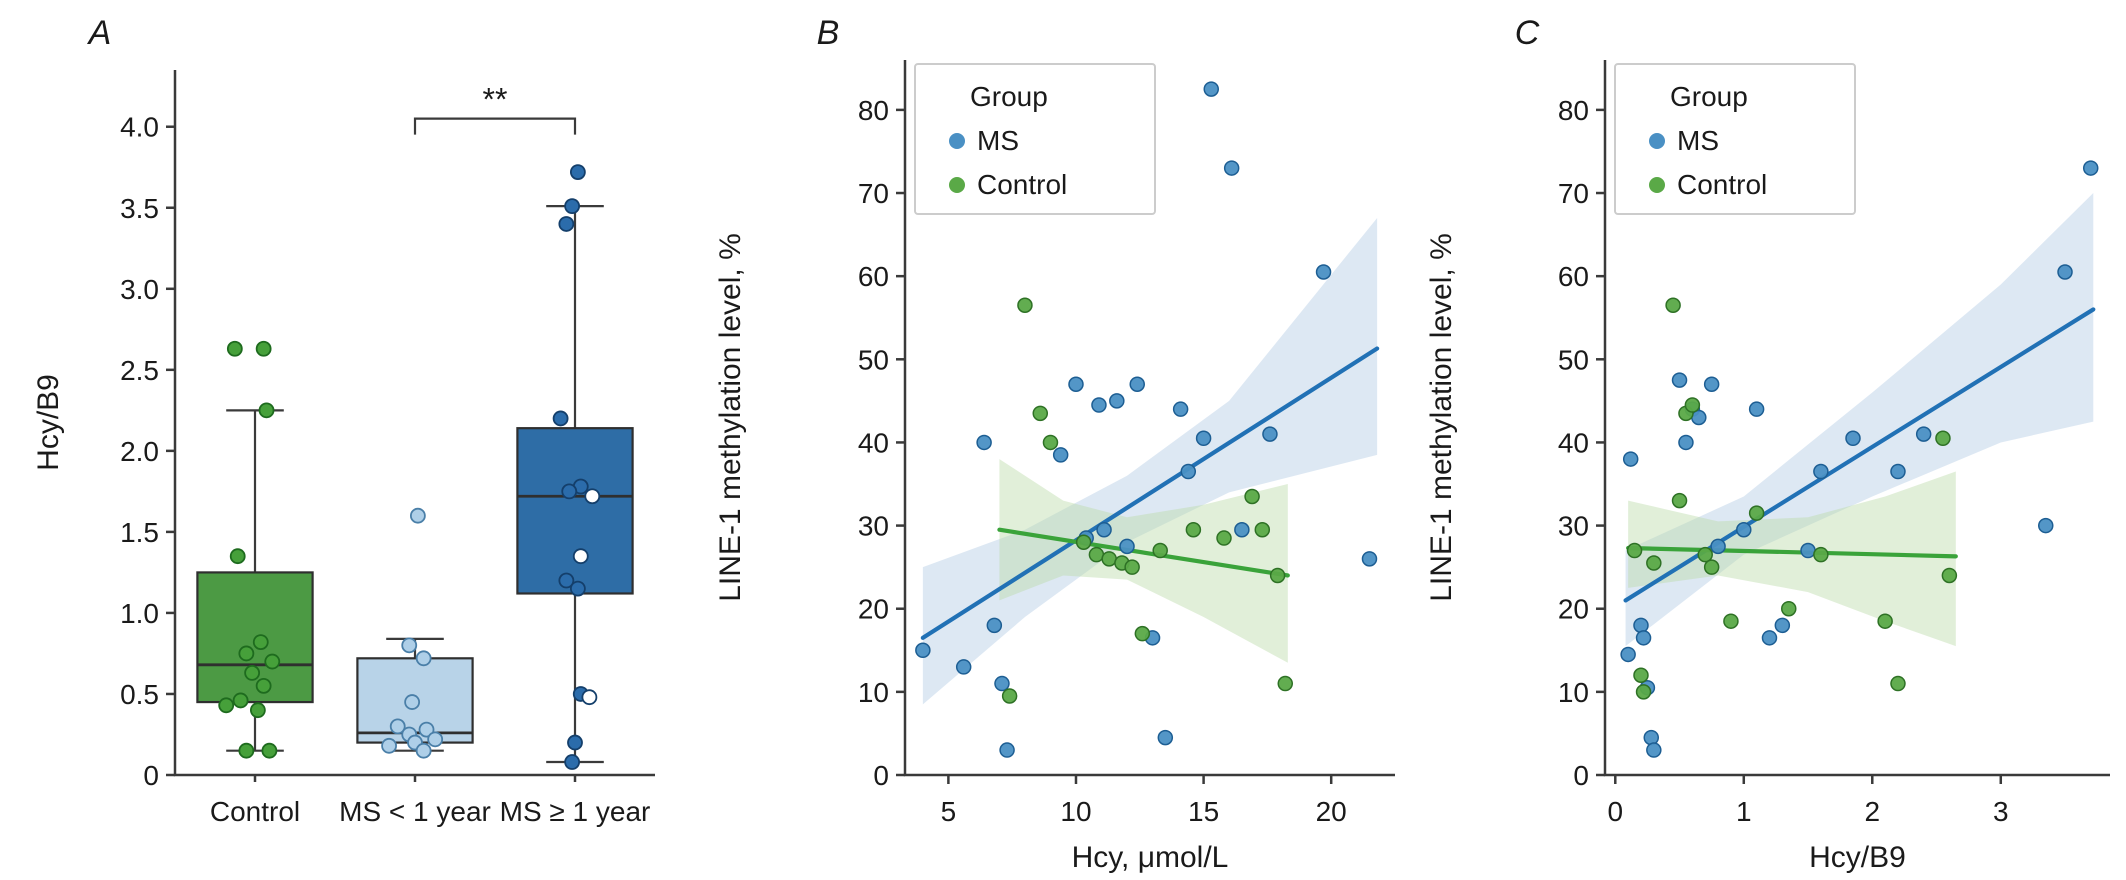 The width and height of the screenshot is (2126, 880). I want to click on regression-line-ms, so click(1150, 493).